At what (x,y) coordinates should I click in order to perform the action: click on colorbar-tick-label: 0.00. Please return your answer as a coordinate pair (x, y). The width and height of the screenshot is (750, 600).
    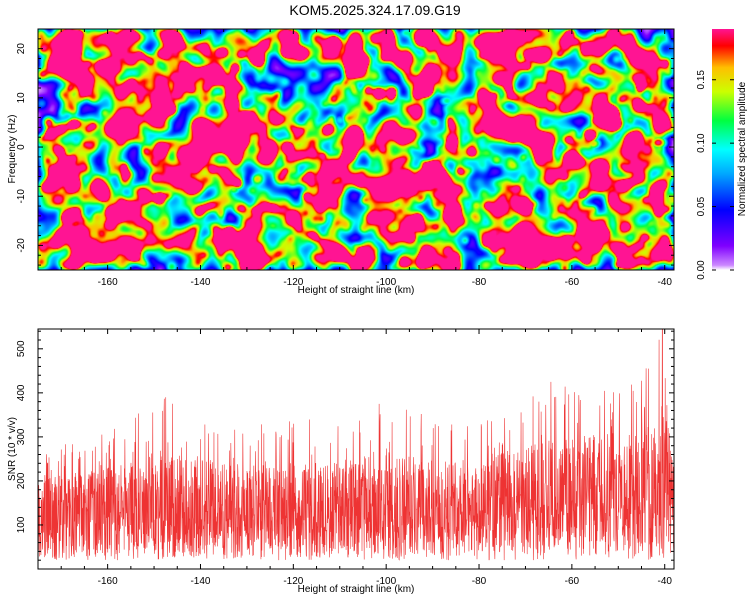
    Looking at the image, I should click on (701, 270).